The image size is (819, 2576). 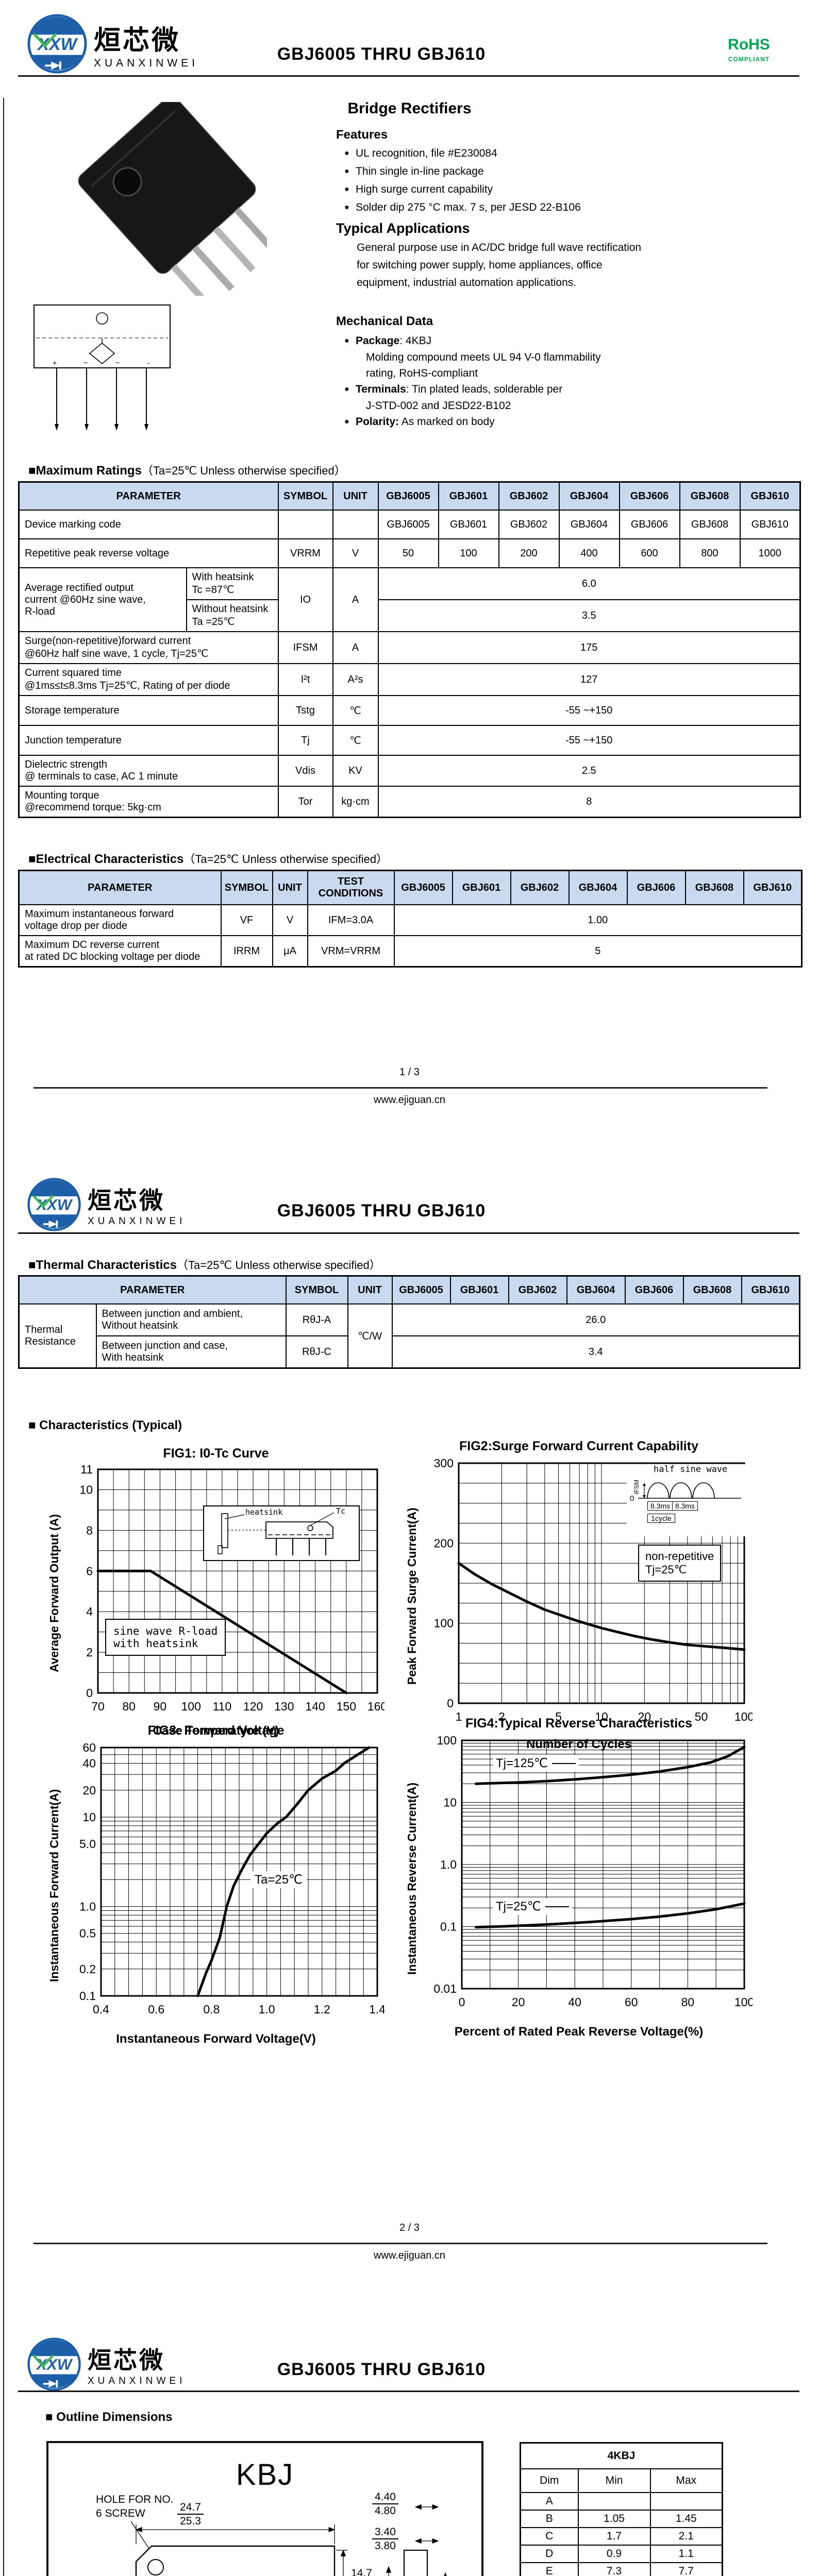 I want to click on svg-text: 5, so click(x=558, y=1716).